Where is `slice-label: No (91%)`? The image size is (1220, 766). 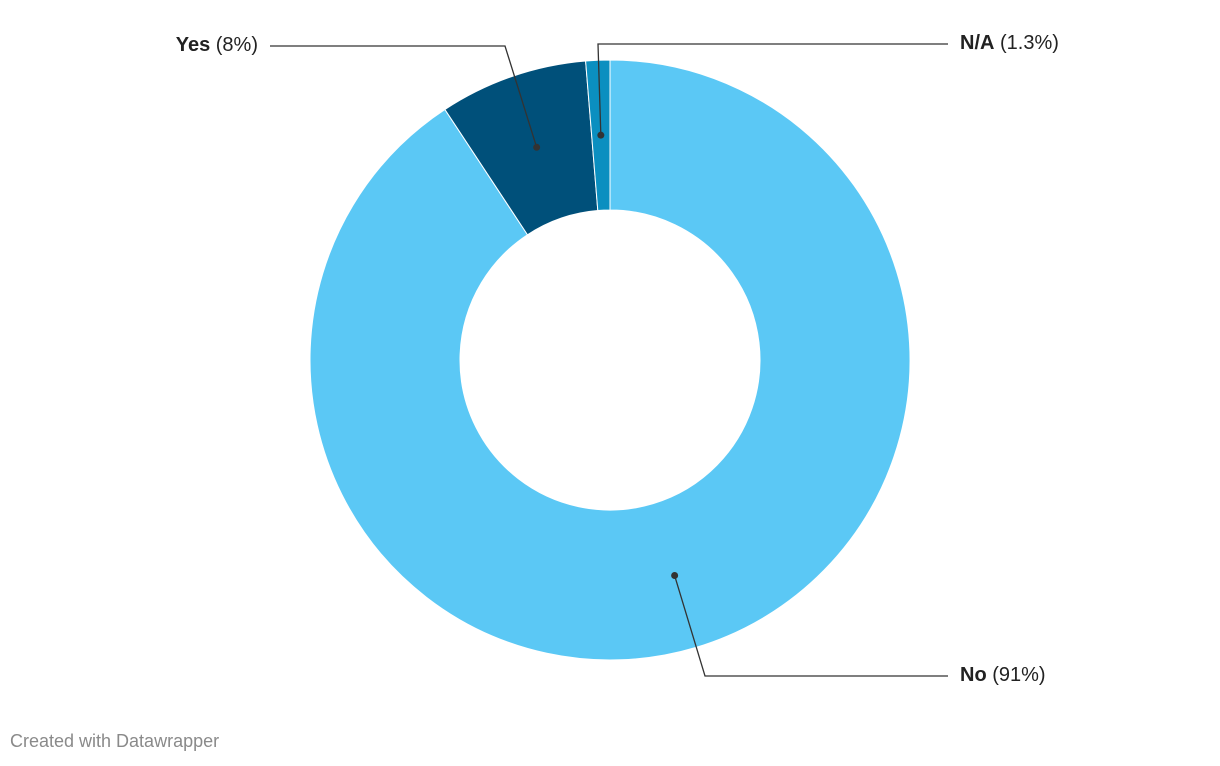 slice-label: No (91%) is located at coordinates (1003, 675).